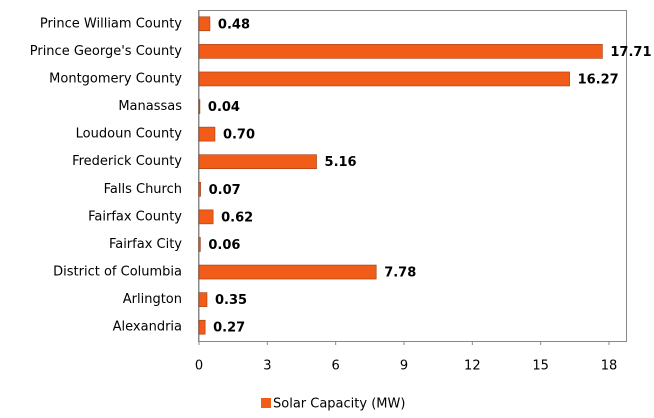  What do you see at coordinates (150, 106) in the screenshot?
I see `y-tick-label: Manassas` at bounding box center [150, 106].